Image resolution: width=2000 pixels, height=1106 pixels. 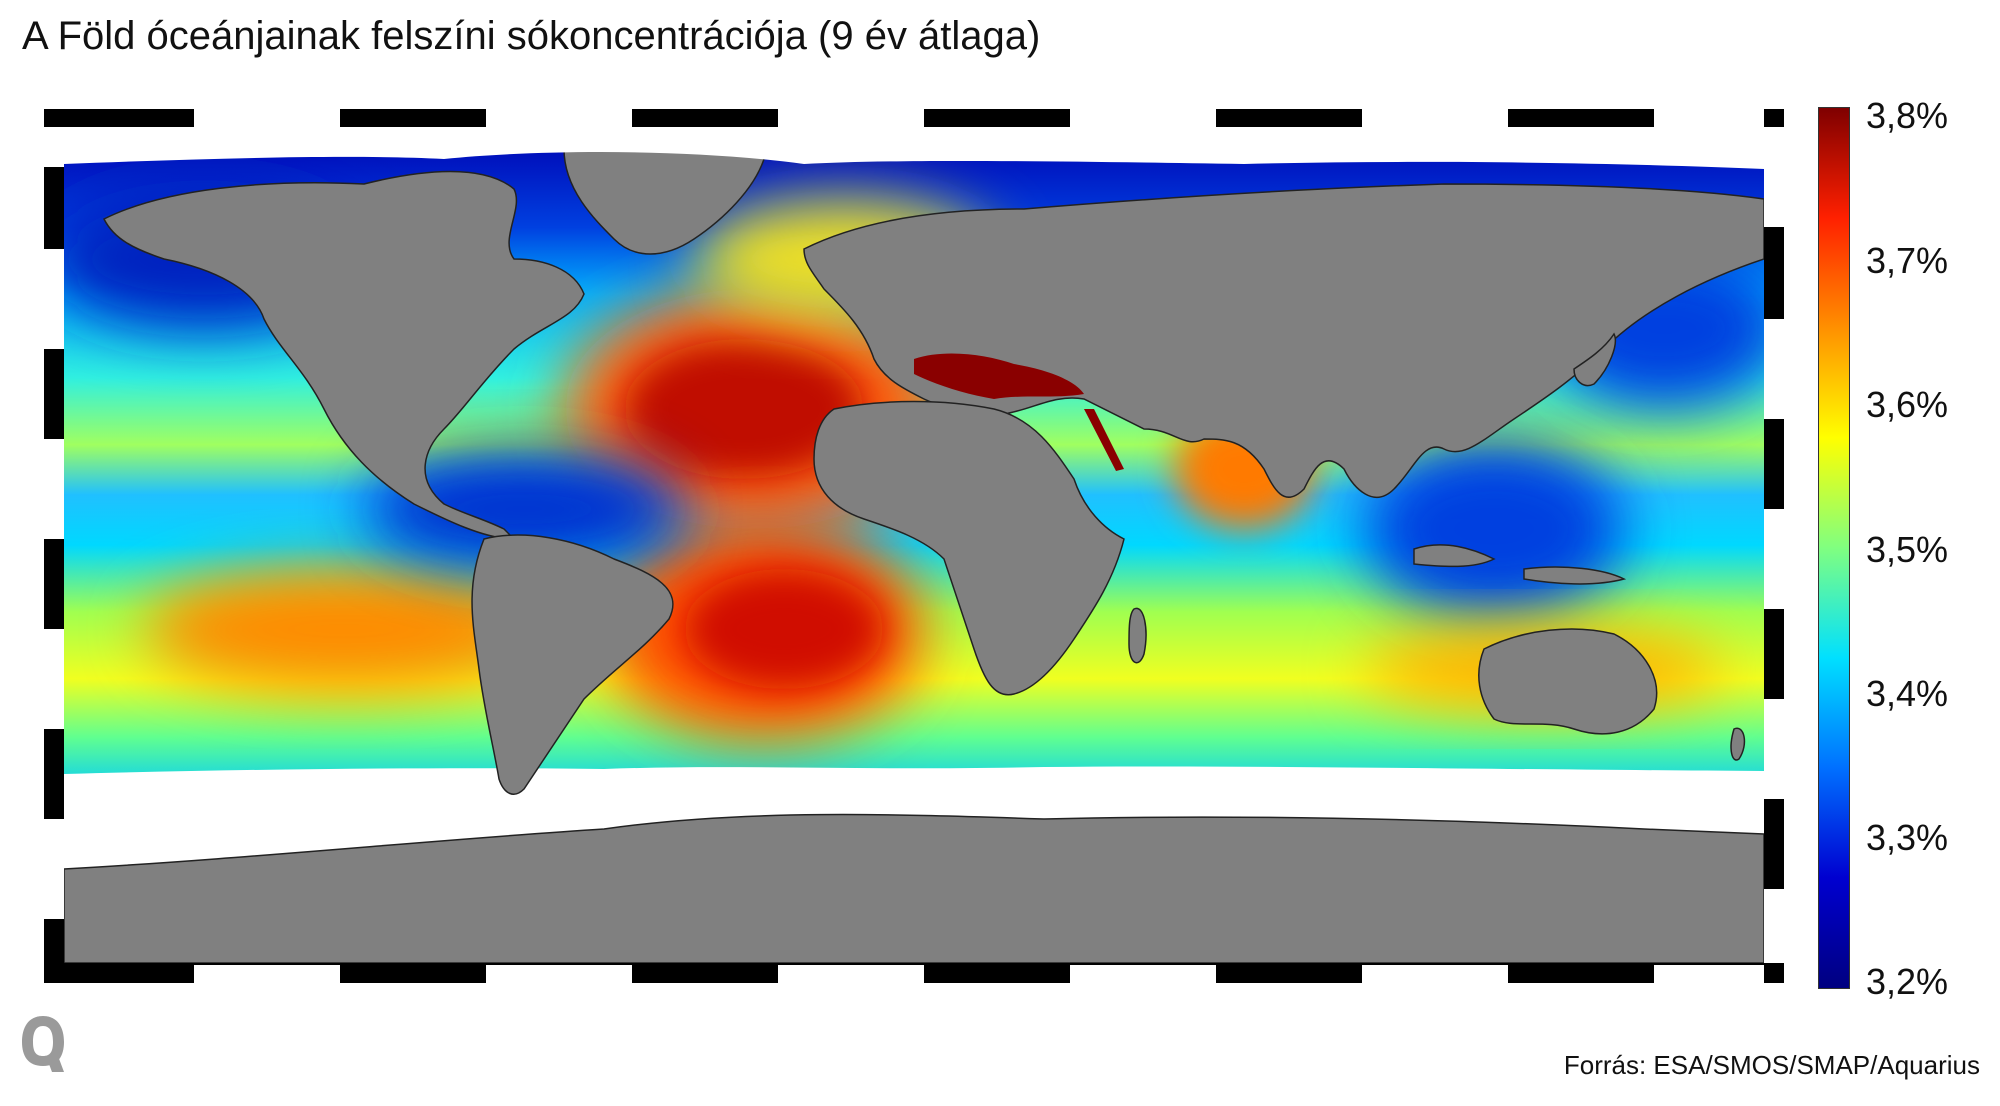 What do you see at coordinates (979, 118) in the screenshot?
I see `map-frame-top` at bounding box center [979, 118].